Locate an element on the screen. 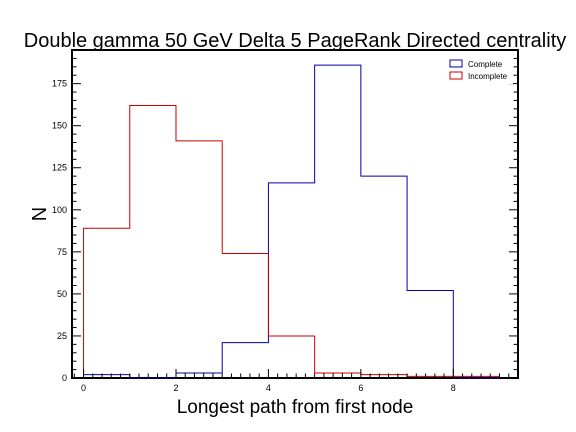 Image resolution: width=576 pixels, height=432 pixels. y-axis-label: N is located at coordinates (40, 214).